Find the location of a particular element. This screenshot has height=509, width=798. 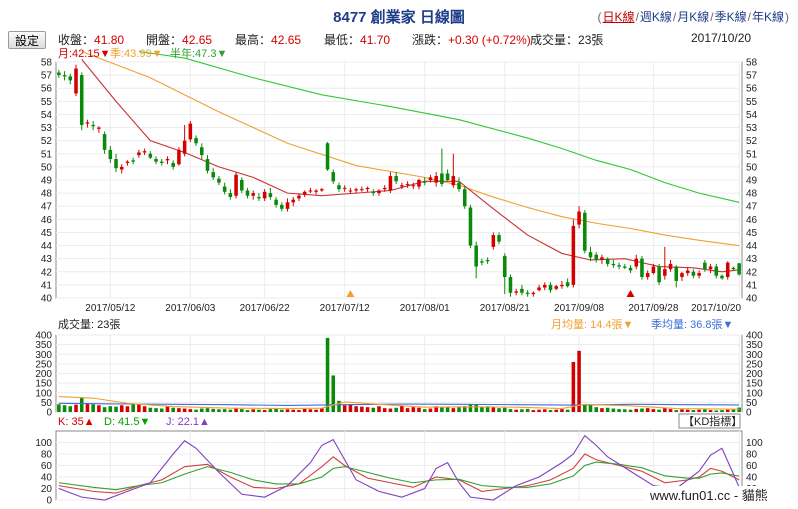

price-tick-label-right: 56 is located at coordinates (752, 89).